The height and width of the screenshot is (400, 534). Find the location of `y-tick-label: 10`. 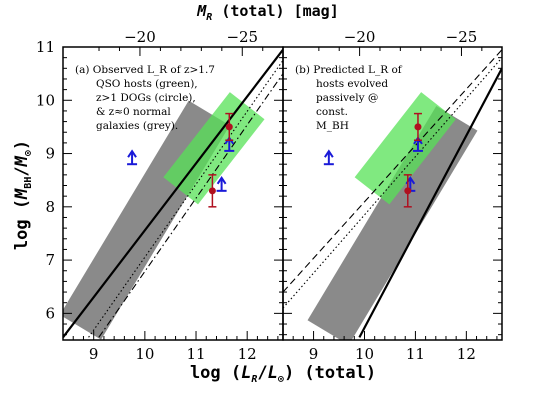

y-tick-label: 10 is located at coordinates (45, 100).